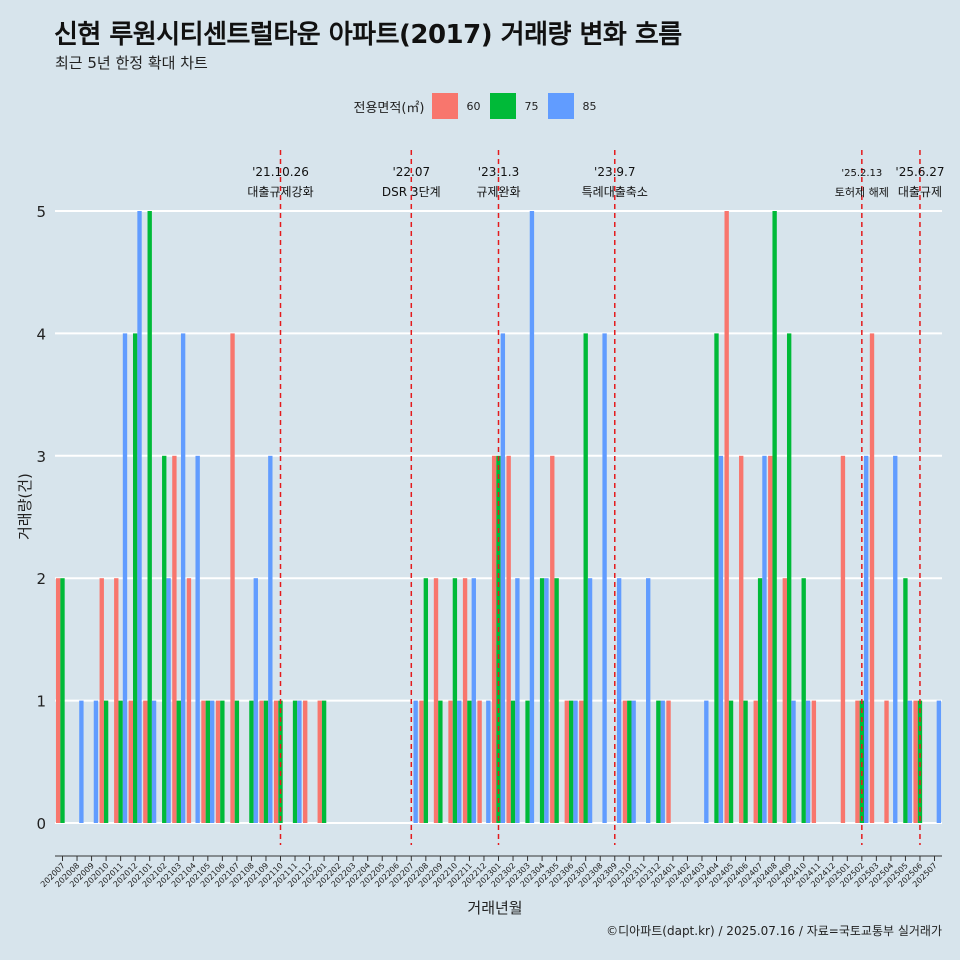  Describe the element at coordinates (473, 106) in the screenshot. I see `legend-label-60: 60` at that location.